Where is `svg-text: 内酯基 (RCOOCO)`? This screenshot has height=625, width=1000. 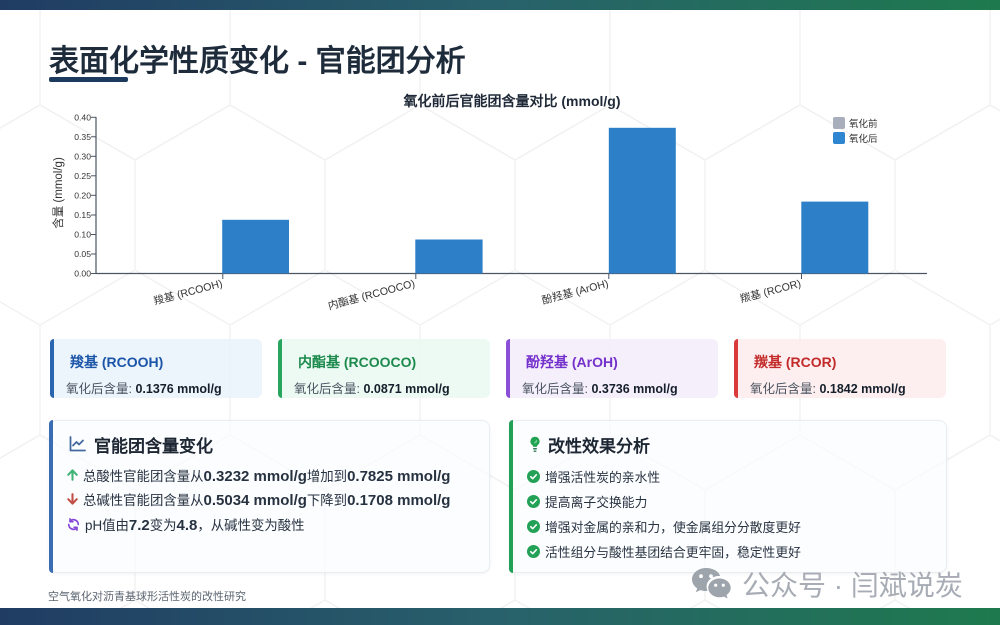
svg-text: 内酯基 (RCOOCO) is located at coordinates (372, 295).